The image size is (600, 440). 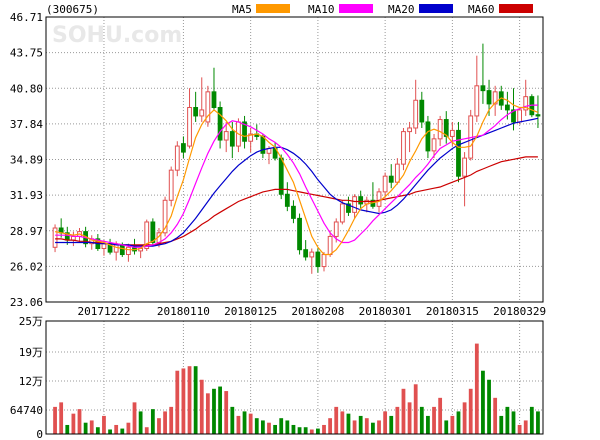 I want to click on price-y-tick: 34.89, so click(x=26, y=160).